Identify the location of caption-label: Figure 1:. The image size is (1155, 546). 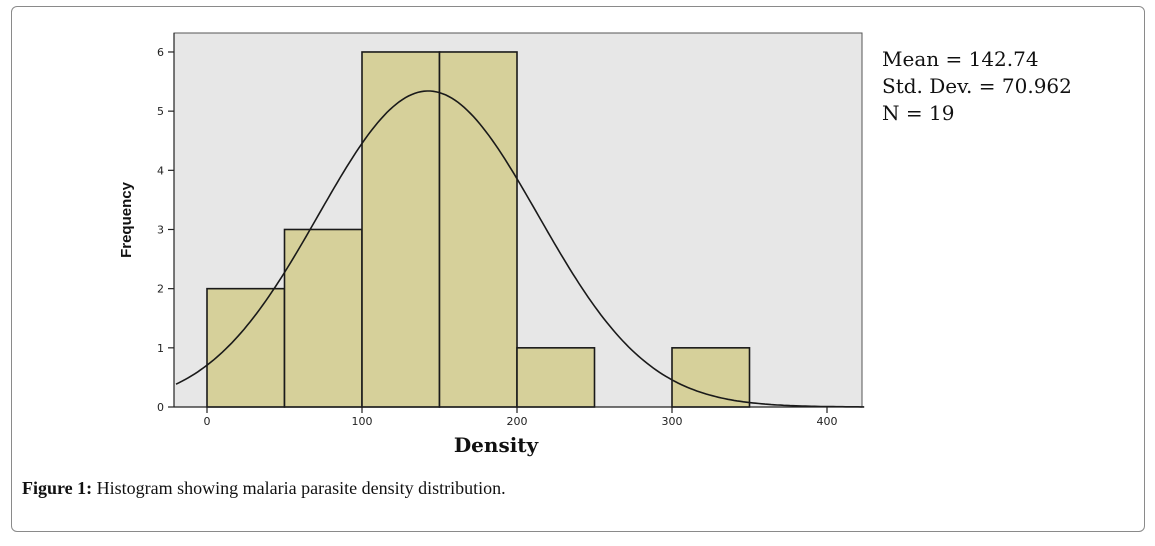
(57, 488).